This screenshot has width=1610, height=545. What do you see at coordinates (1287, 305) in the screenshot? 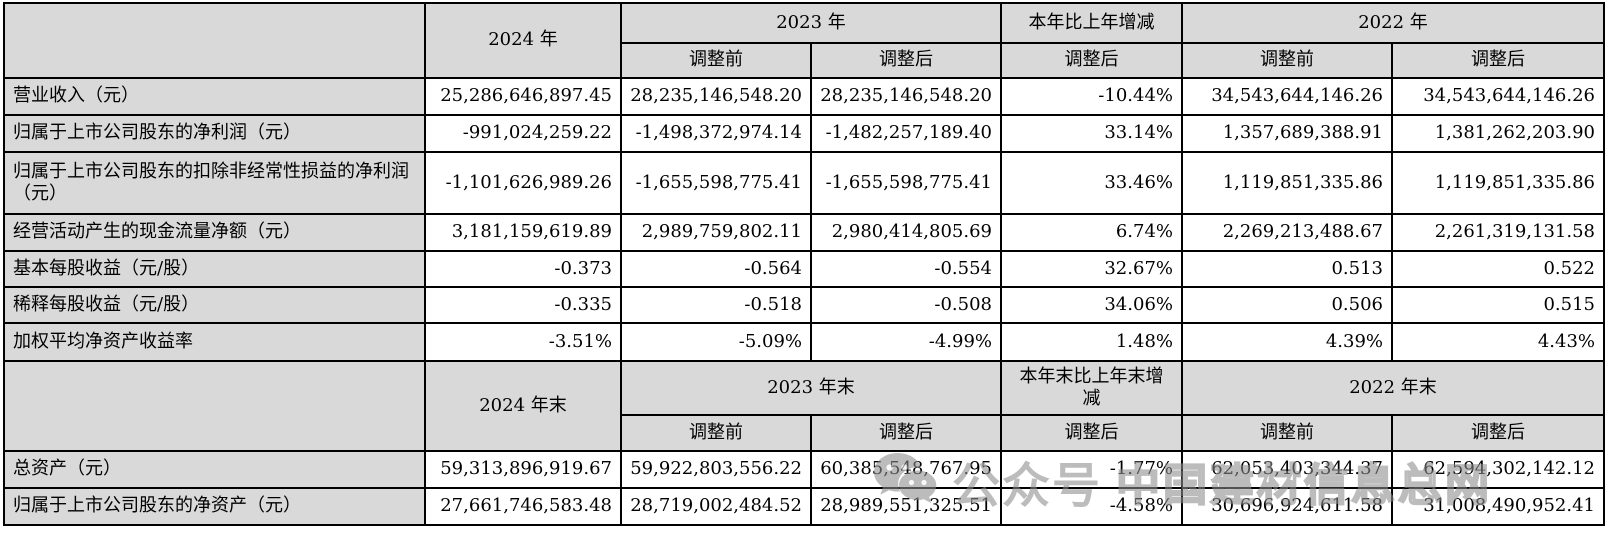
I see `value-cell: 0.506` at bounding box center [1287, 305].